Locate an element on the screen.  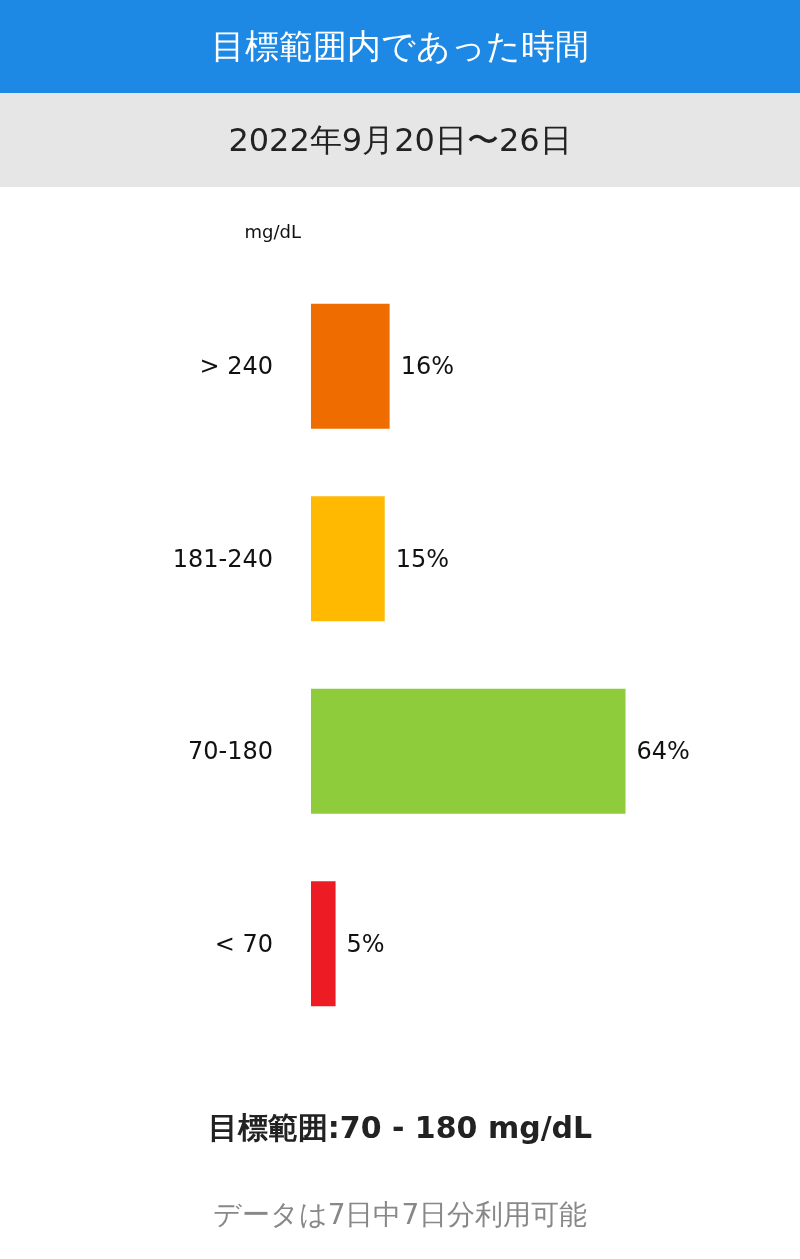
data-label: 15% is located at coordinates (422, 558).